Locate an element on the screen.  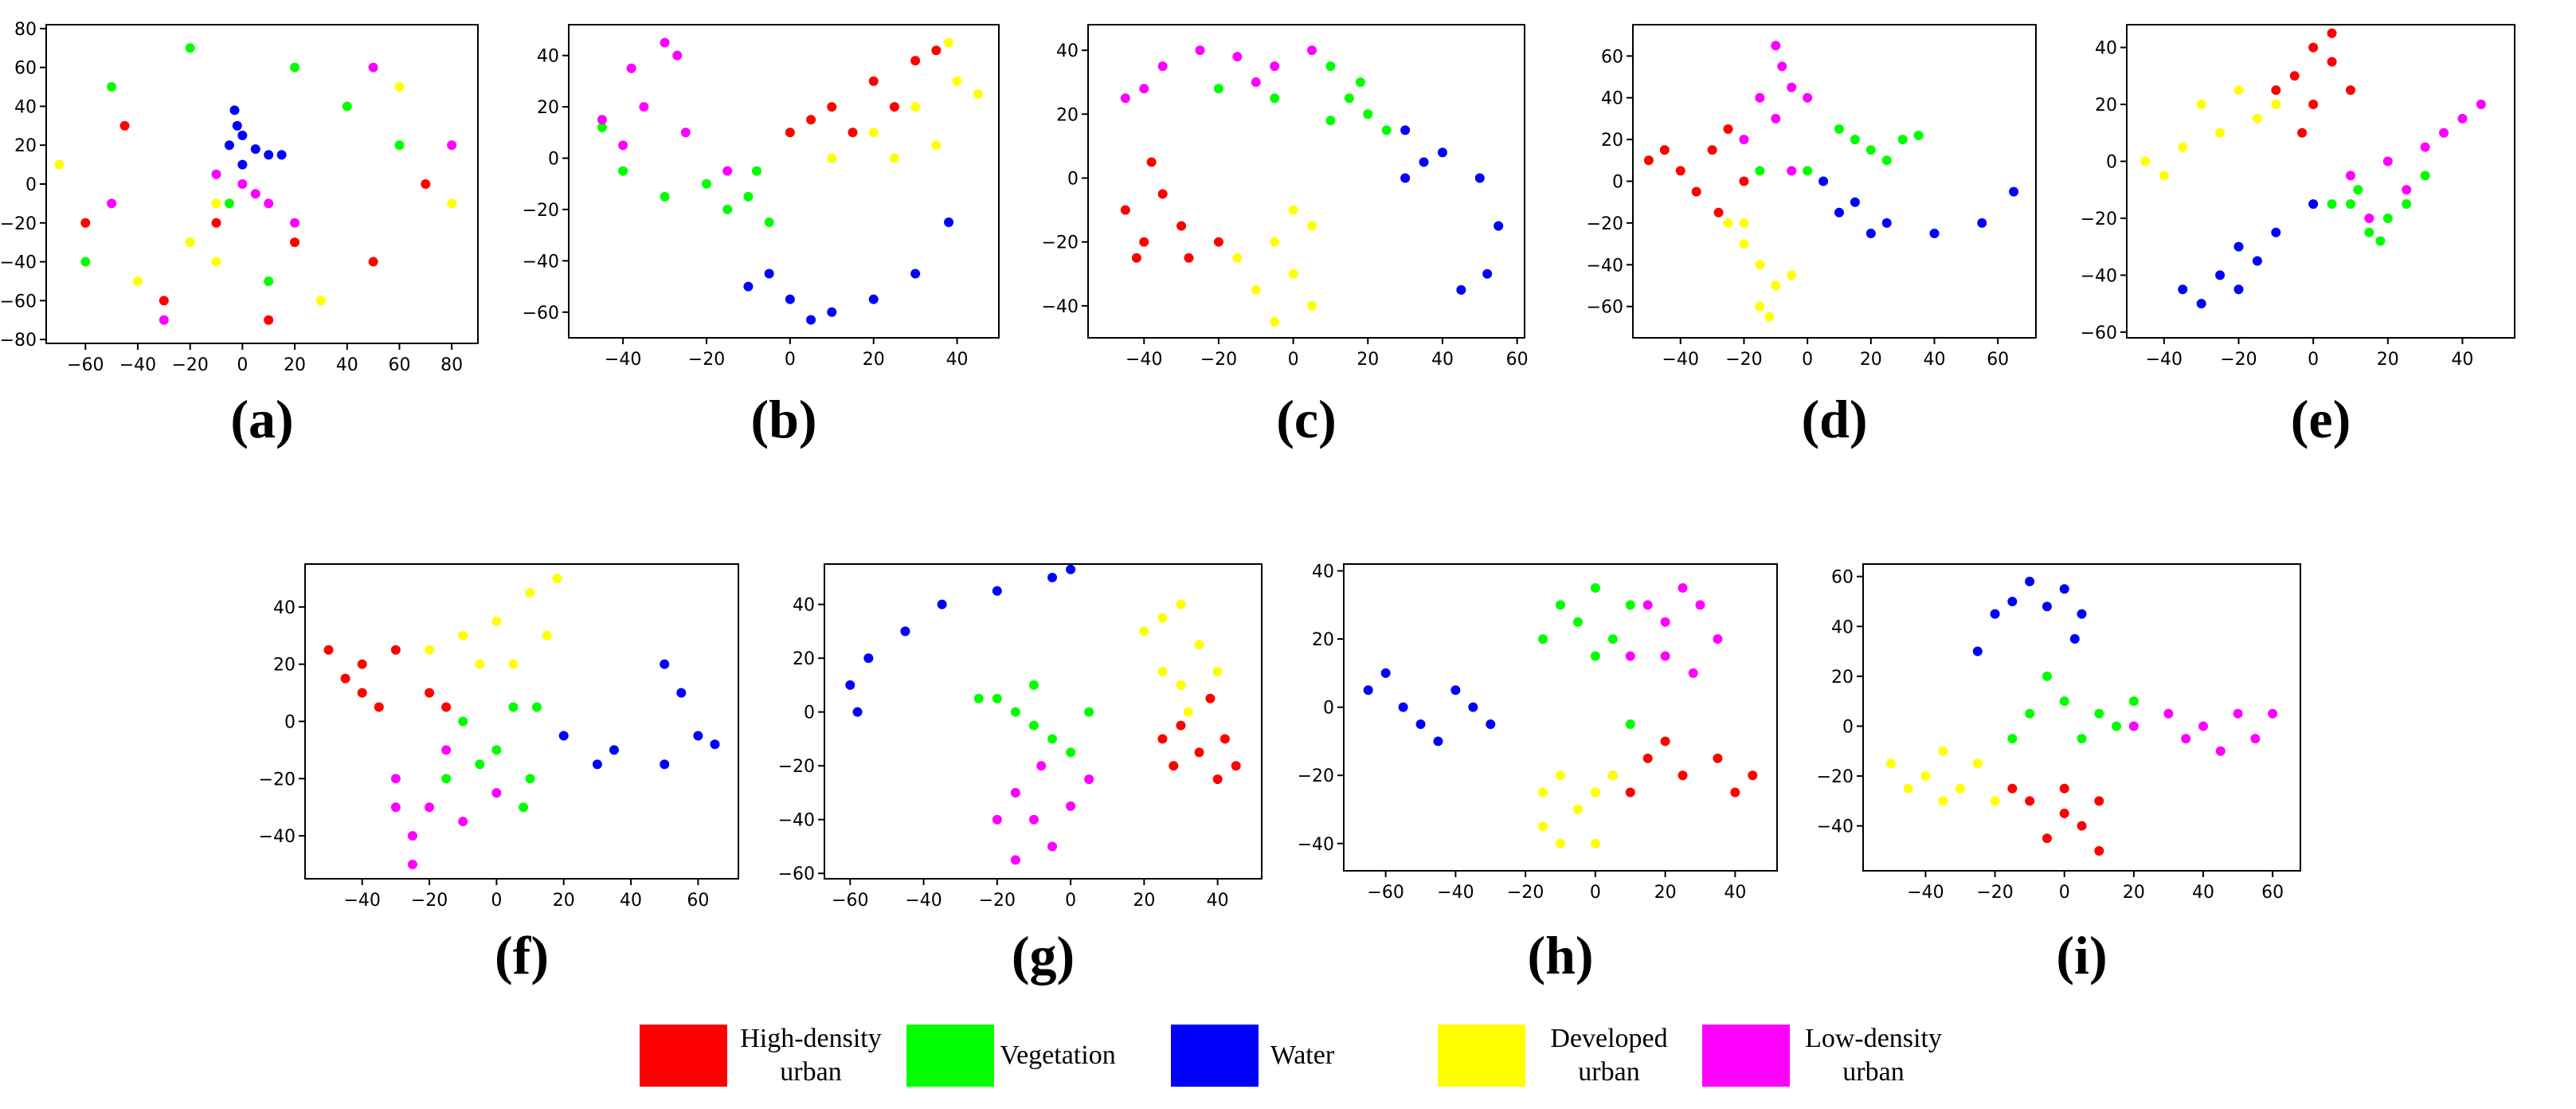
panel-label: (d) is located at coordinates (1834, 419).